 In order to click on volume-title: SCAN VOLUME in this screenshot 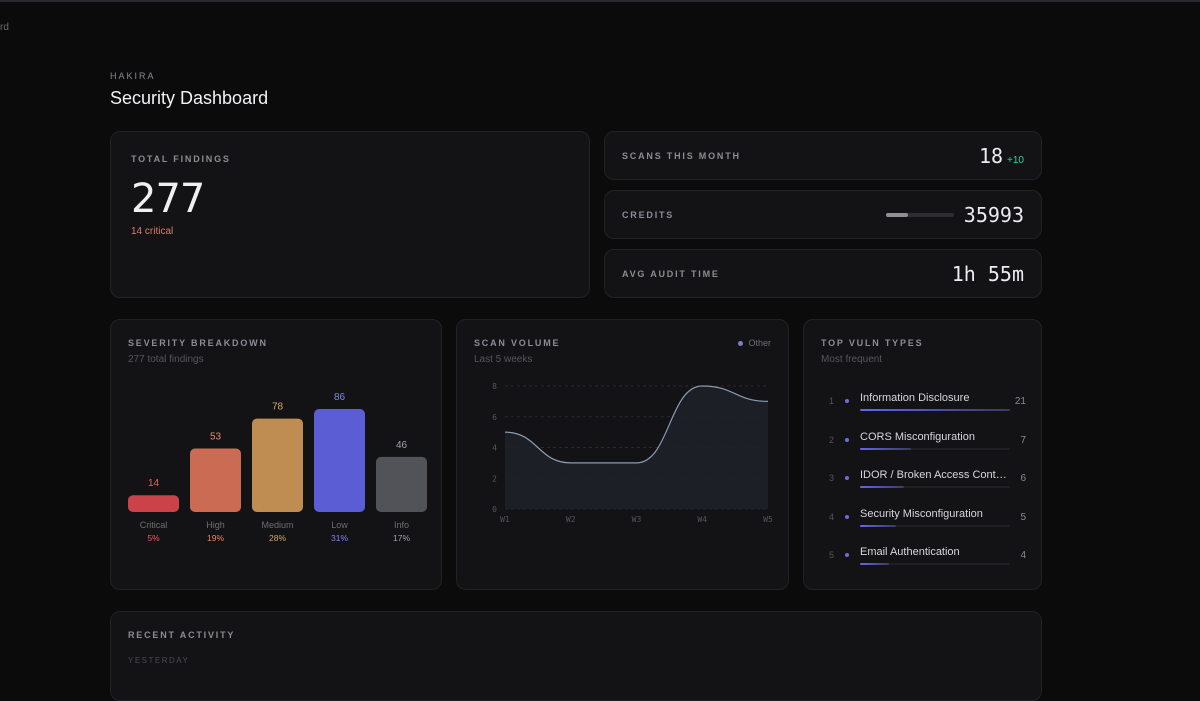, I will do `click(517, 343)`.